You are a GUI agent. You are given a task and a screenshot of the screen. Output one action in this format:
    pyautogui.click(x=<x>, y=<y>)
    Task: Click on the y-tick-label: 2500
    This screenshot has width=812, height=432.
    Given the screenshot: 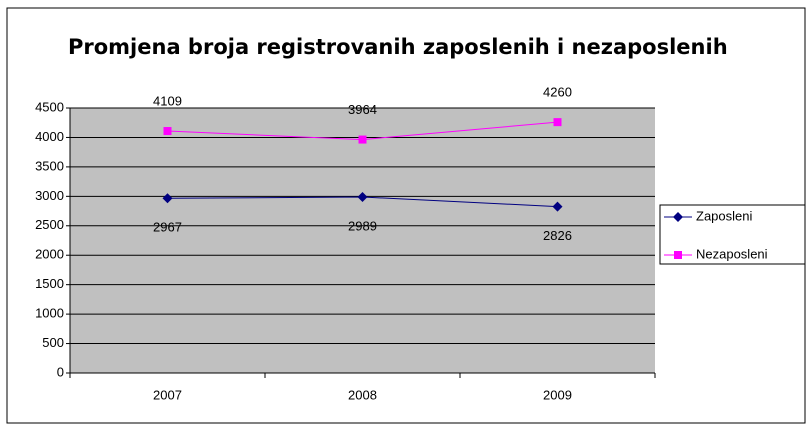 What is the action you would take?
    pyautogui.click(x=49, y=224)
    